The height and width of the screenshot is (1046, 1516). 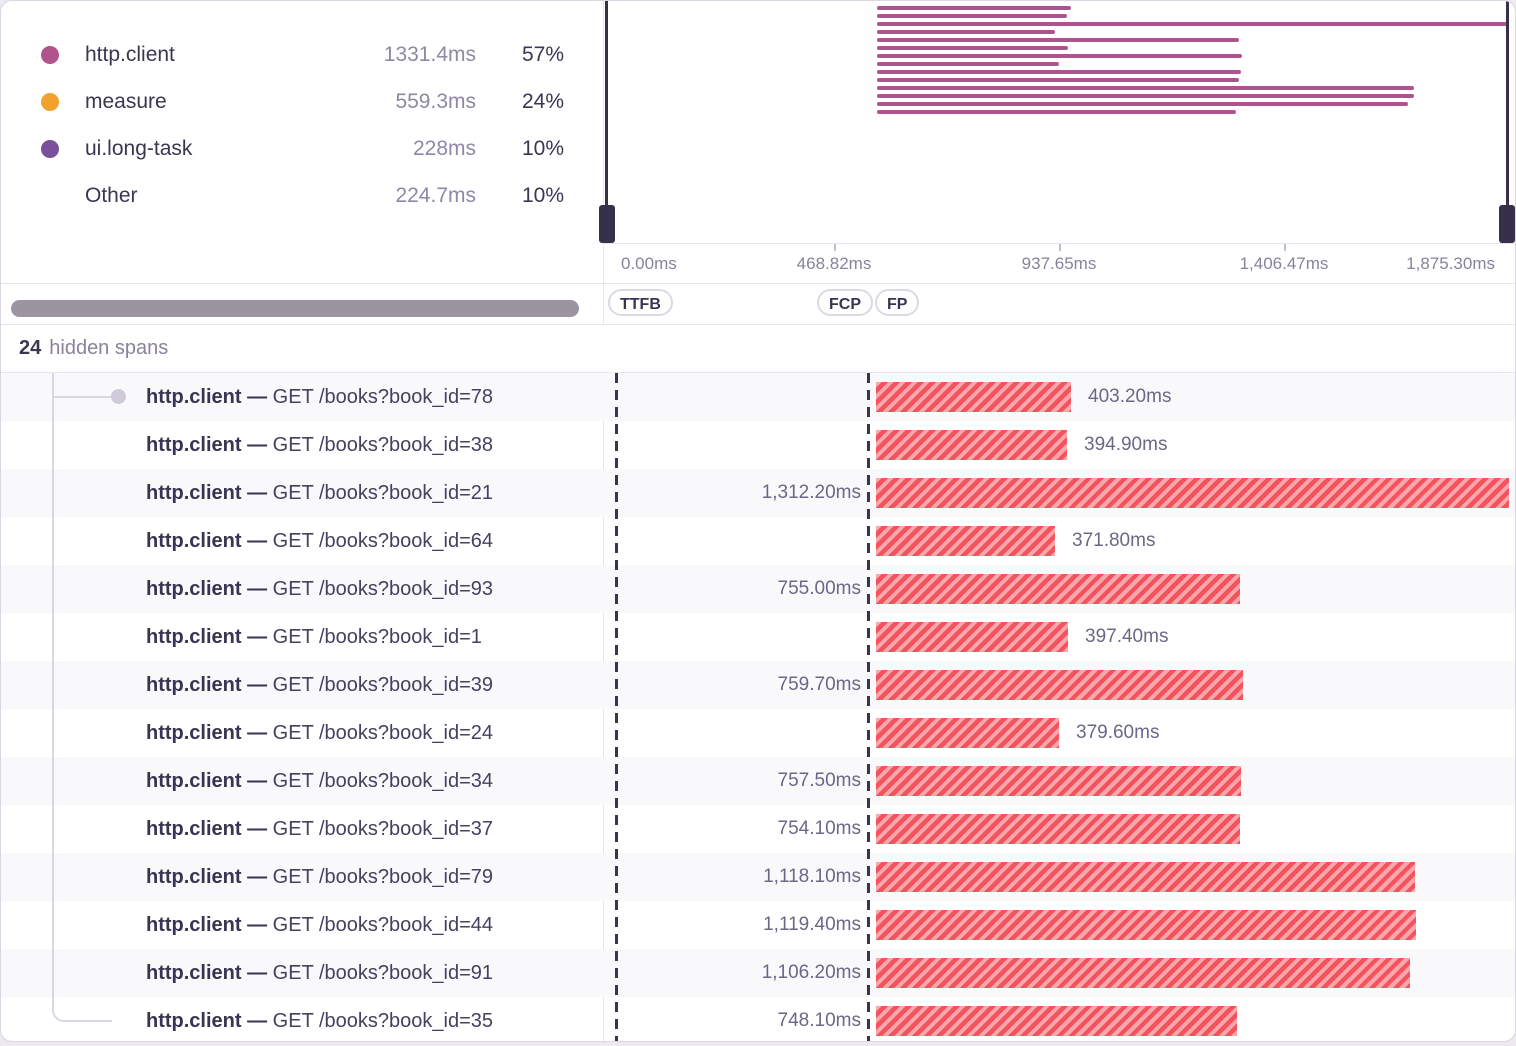 I want to click on legend-row-measure: measure 559.3ms 24%, so click(x=302, y=101).